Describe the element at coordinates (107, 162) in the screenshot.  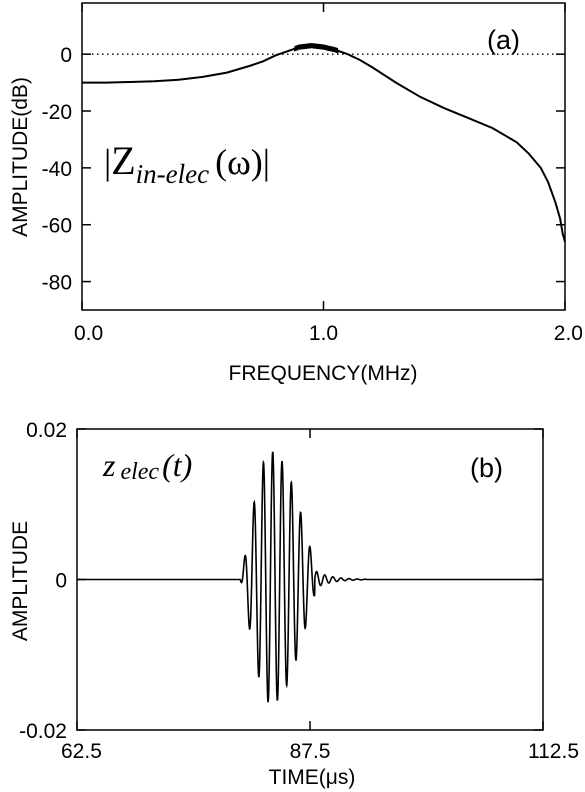
I see `annotation-bar-left: |` at that location.